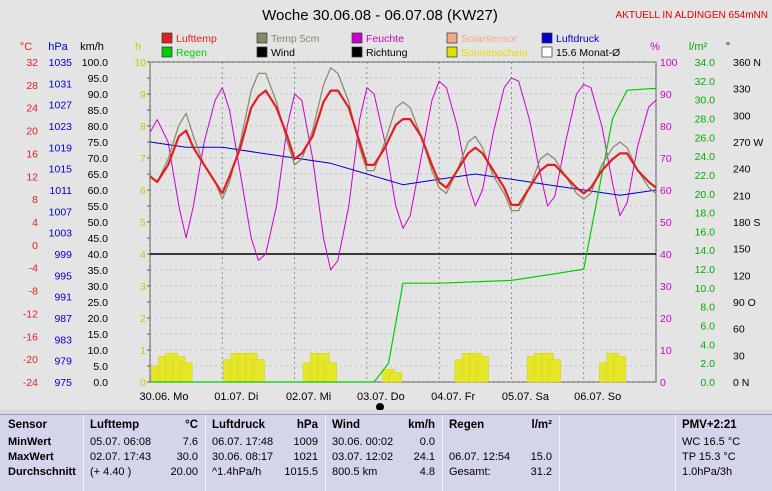 This screenshot has width=772, height=491. What do you see at coordinates (143, 95) in the screenshot?
I see `sun-tick-label: 9` at bounding box center [143, 95].